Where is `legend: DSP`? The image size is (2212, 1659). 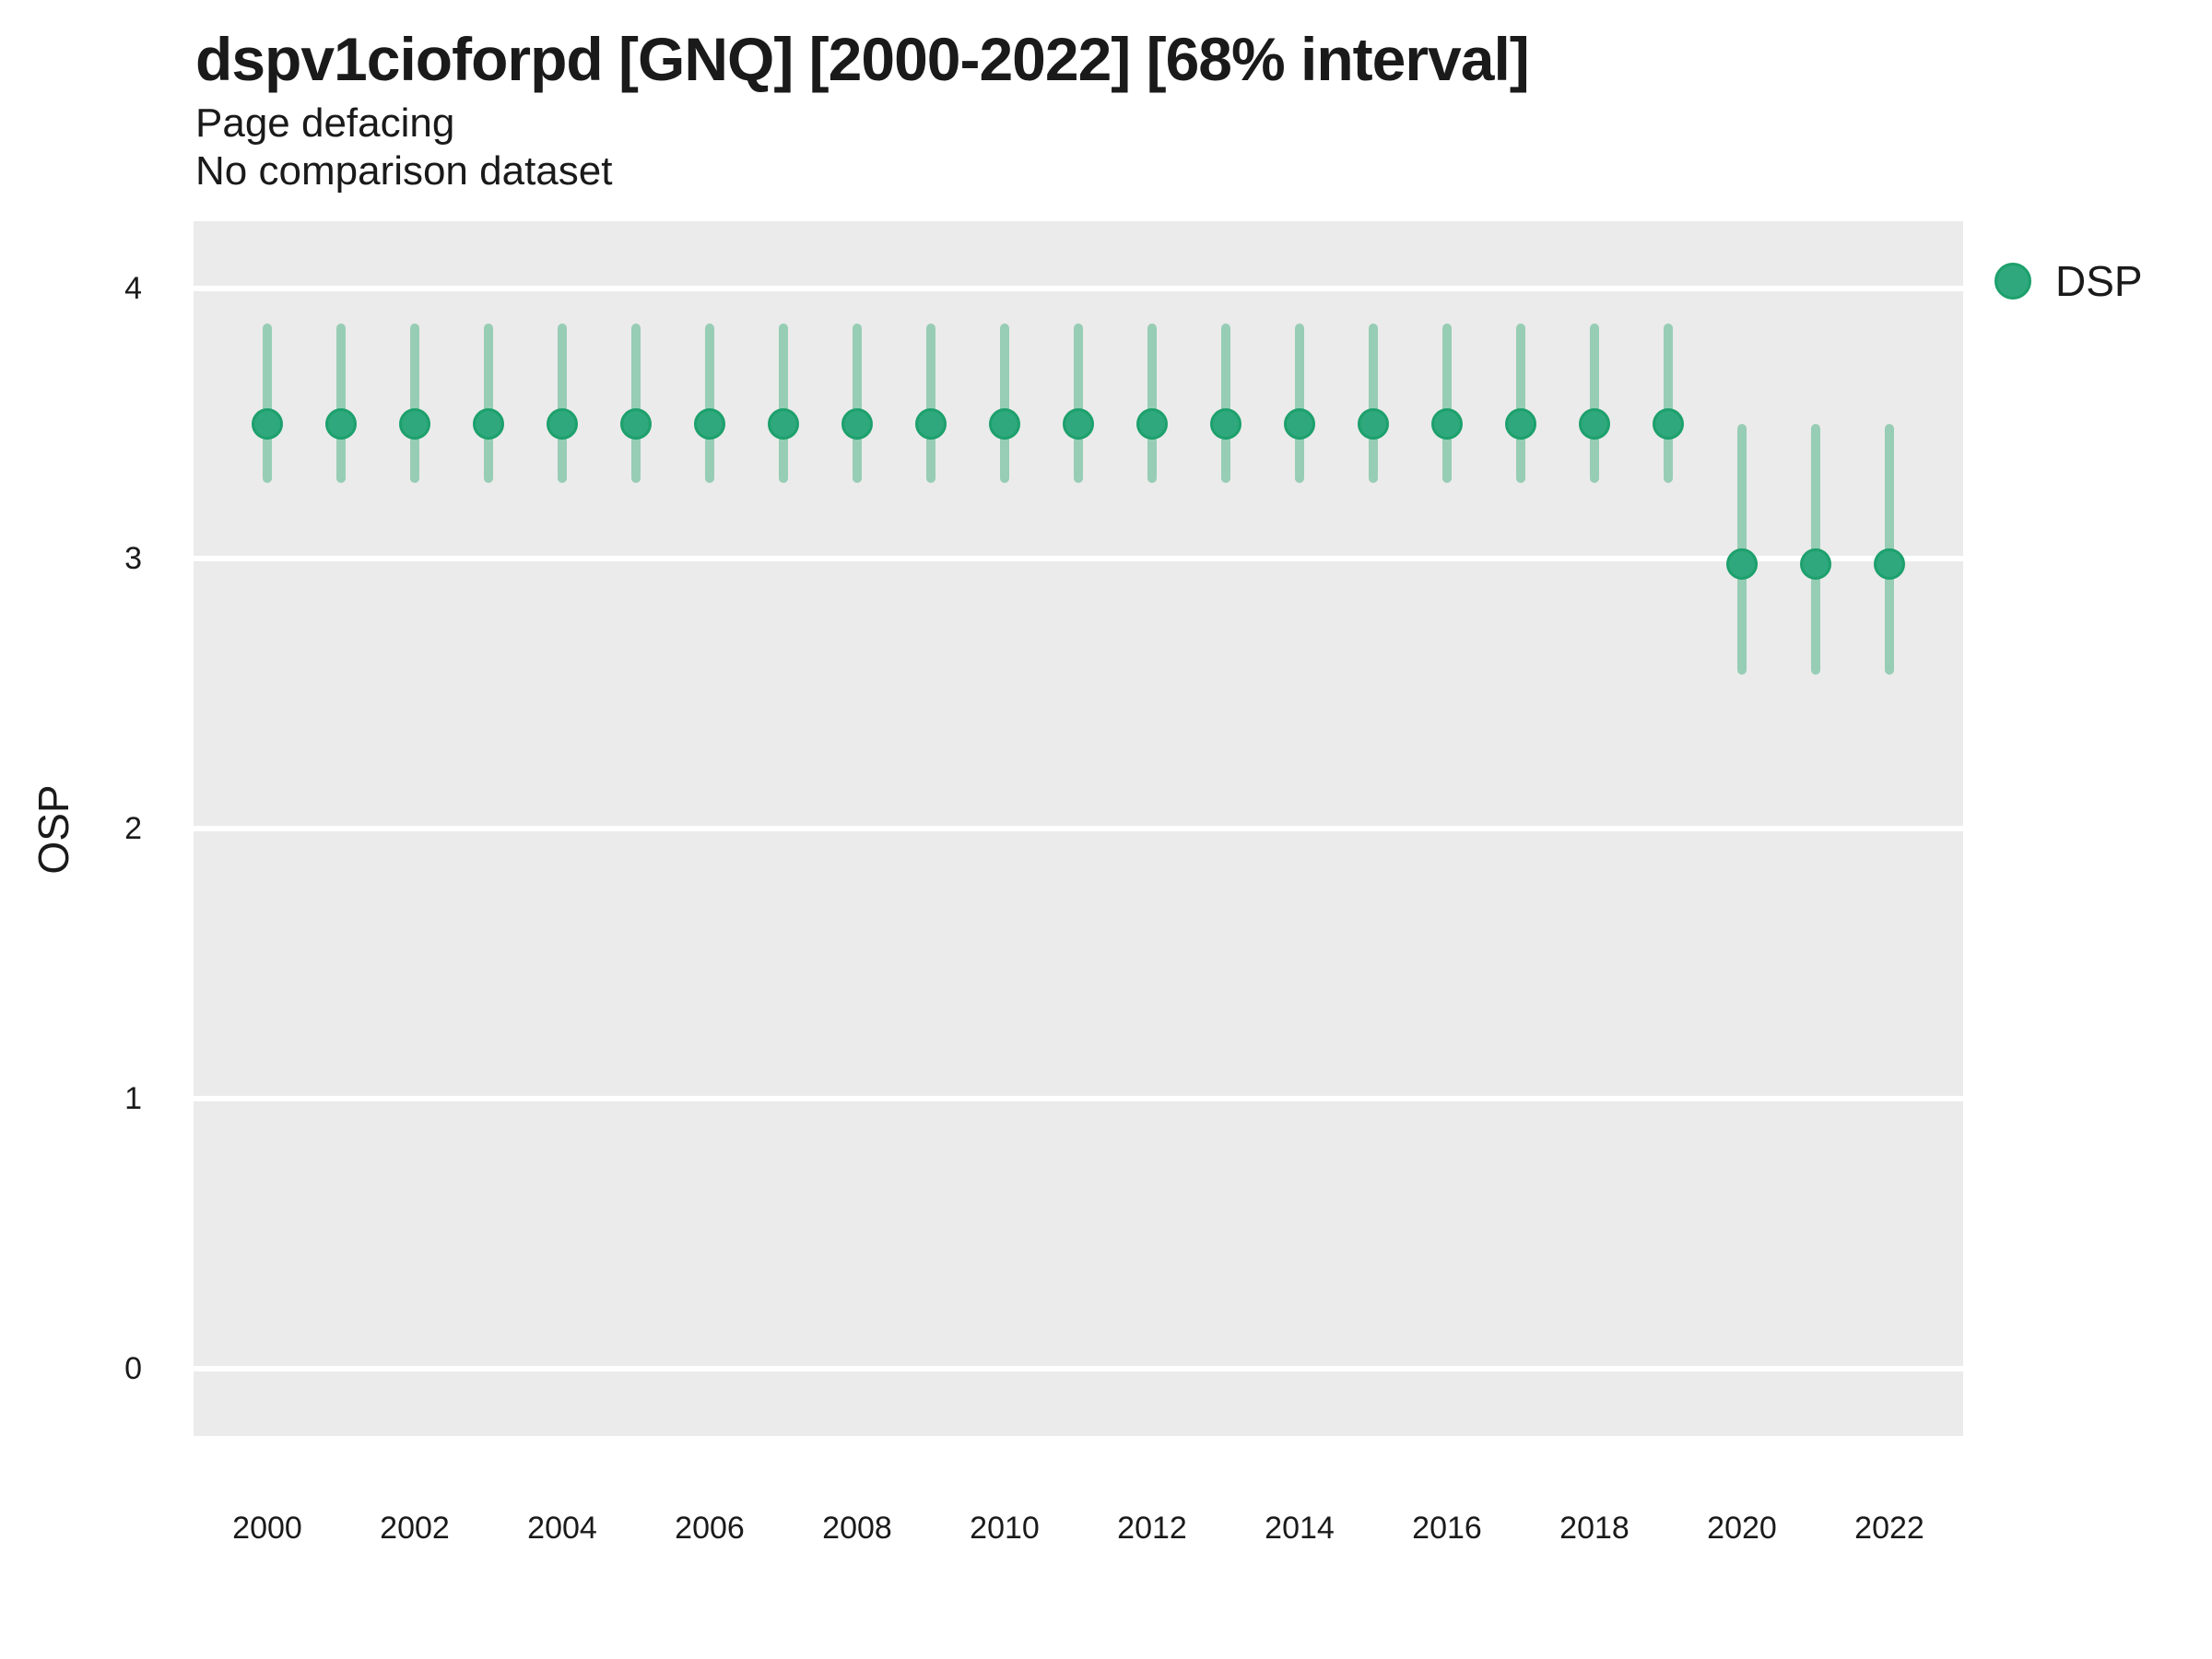
legend: DSP is located at coordinates (2068, 281).